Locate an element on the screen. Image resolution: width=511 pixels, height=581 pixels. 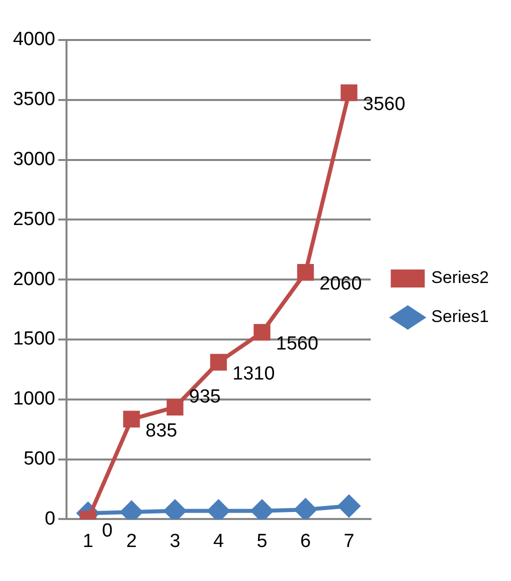
x-tick-label: 2 is located at coordinates (131, 541).